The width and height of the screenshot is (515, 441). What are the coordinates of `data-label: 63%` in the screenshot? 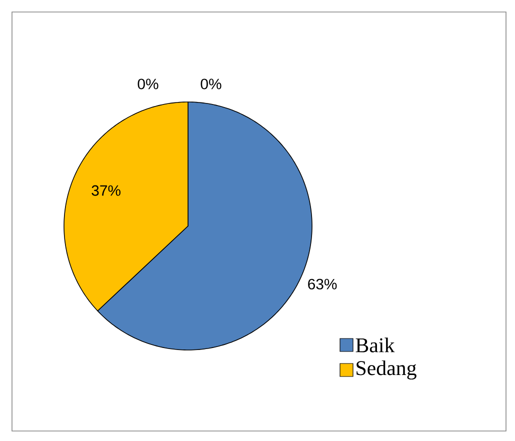 It's located at (322, 284).